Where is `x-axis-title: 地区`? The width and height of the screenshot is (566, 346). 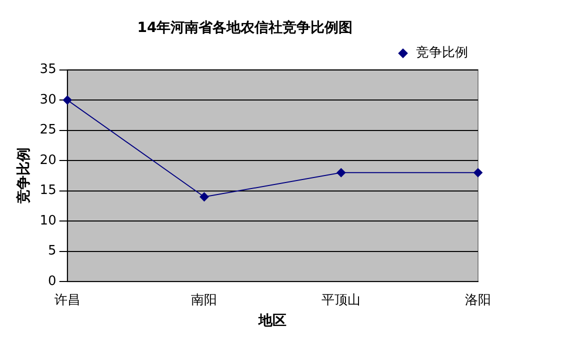
x-axis-title: 地区 is located at coordinates (272, 321).